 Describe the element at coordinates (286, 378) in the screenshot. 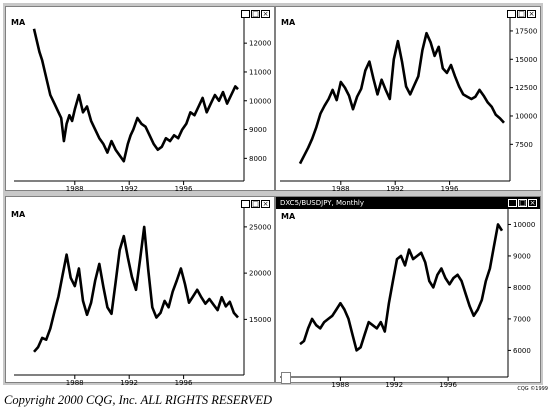

I see `status-indicator` at that location.